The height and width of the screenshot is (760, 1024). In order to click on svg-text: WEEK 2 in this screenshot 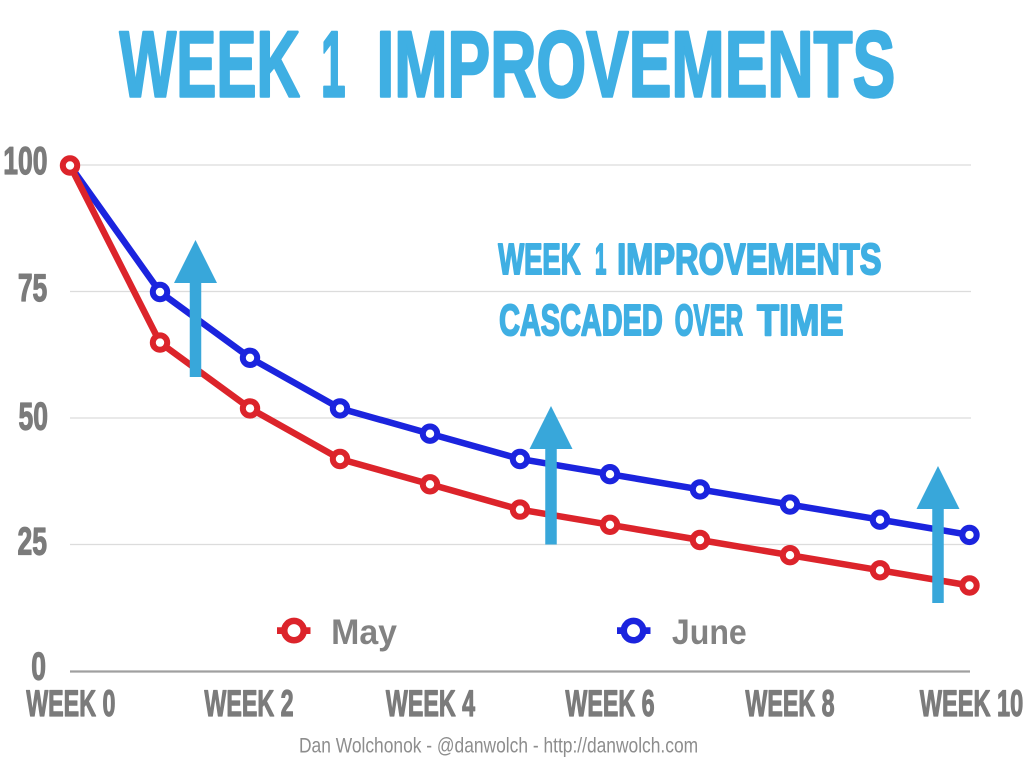, I will do `click(248, 703)`.